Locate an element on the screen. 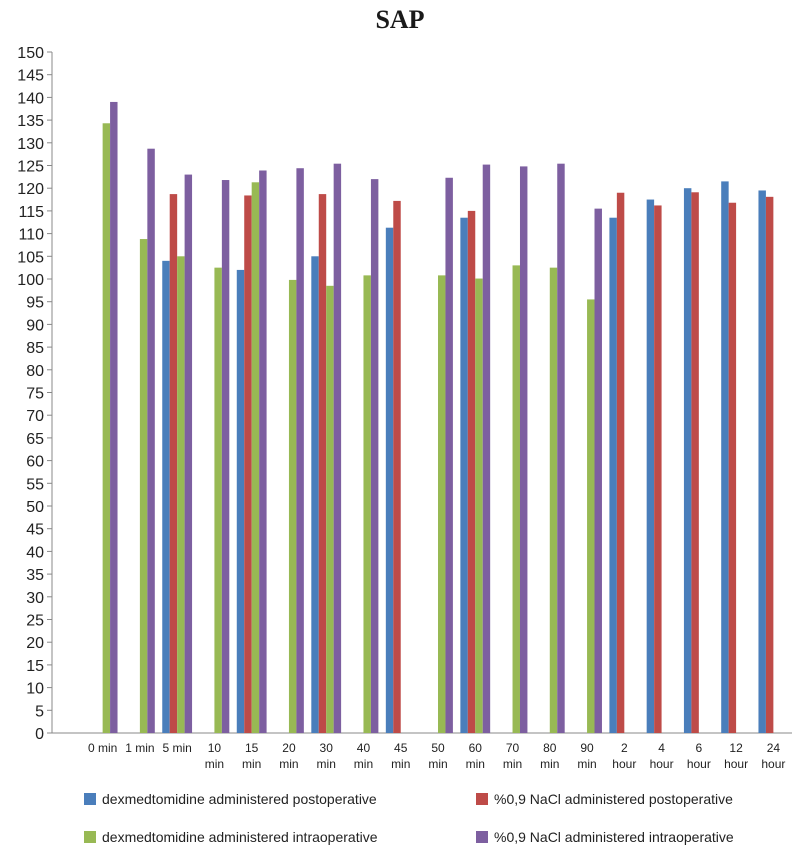 This screenshot has height=852, width=800. y-tick-label: 20 is located at coordinates (35, 643).